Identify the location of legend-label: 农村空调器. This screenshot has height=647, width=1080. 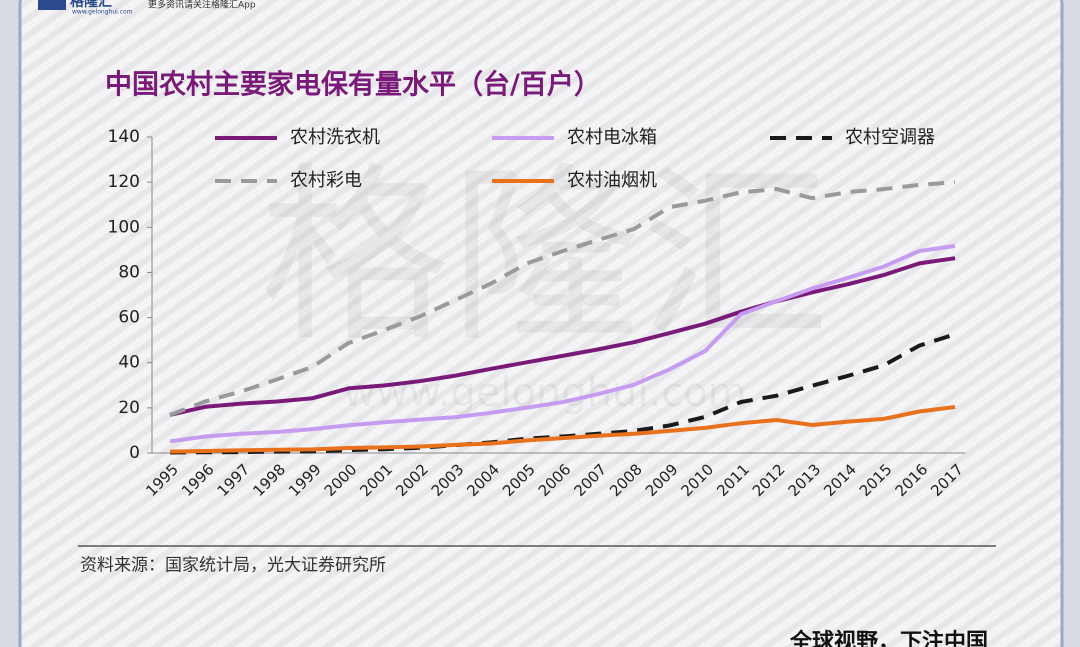
(890, 137).